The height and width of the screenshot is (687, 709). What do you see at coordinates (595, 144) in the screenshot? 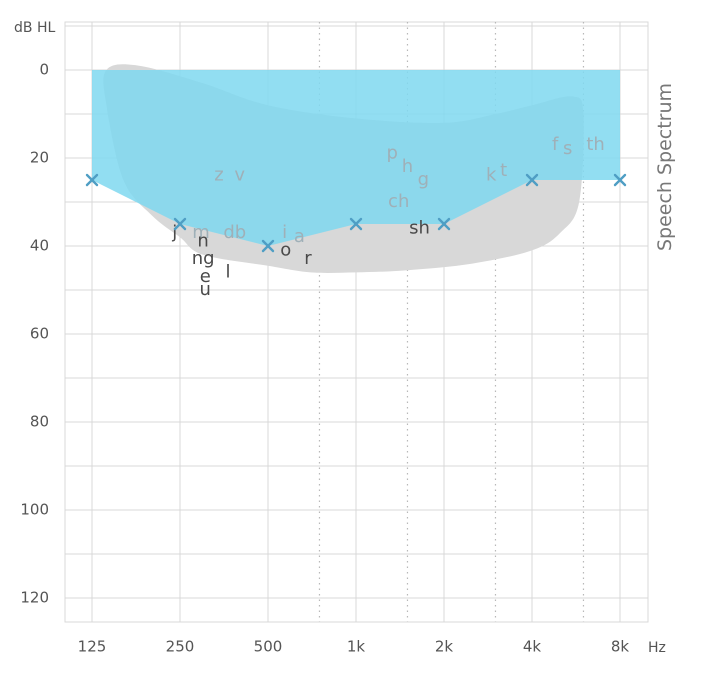
I see `phoneme-label: th` at bounding box center [595, 144].